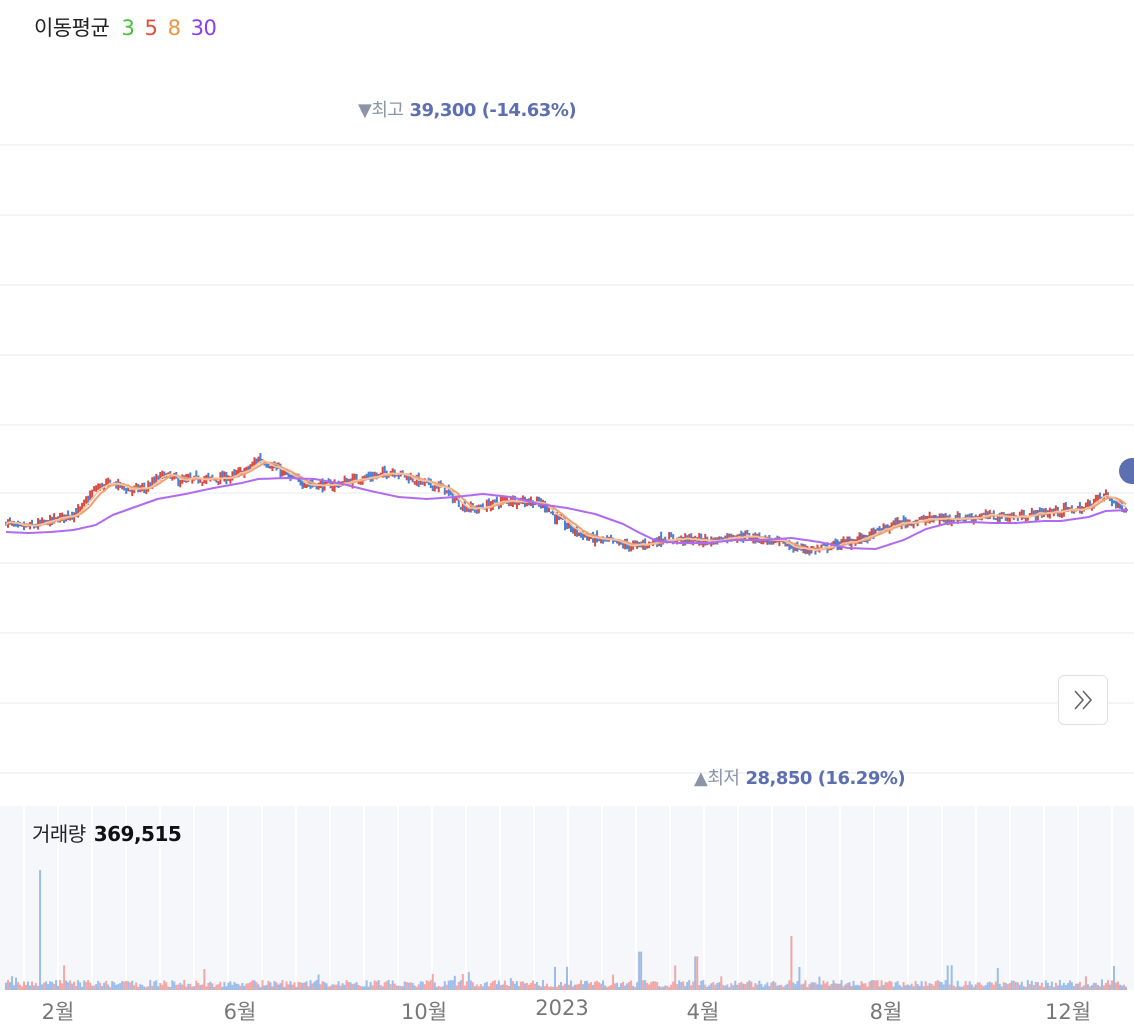 Image resolution: width=1134 pixels, height=1034 pixels. Describe the element at coordinates (567, 1012) in the screenshot. I see `x-axis: 2월 6월 10월 2023 4월 8월 12월` at that location.